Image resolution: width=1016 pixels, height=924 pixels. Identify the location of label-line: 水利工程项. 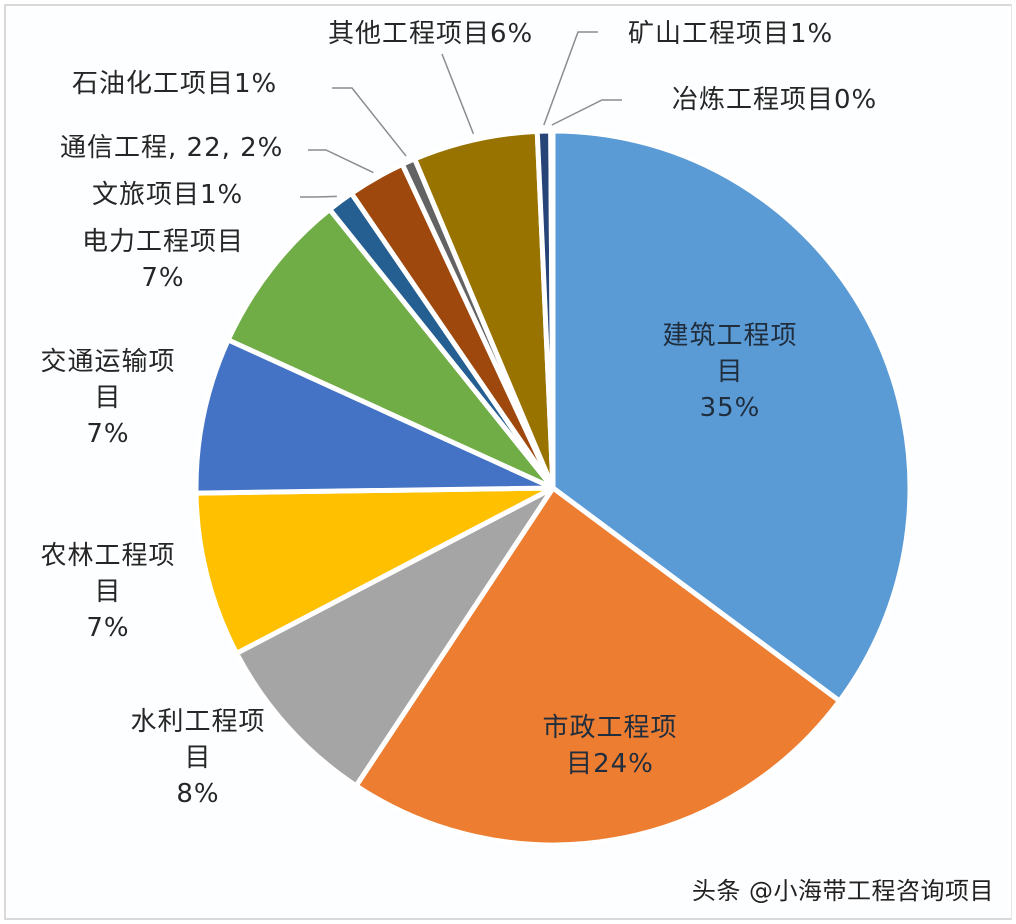
(198, 722).